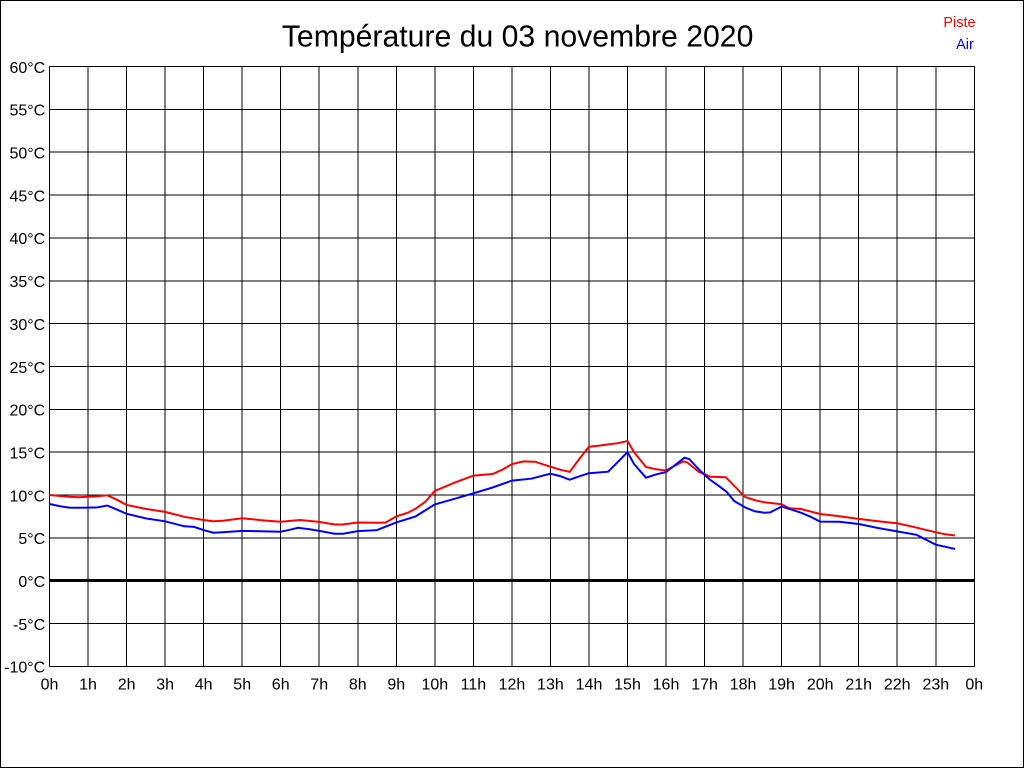 The height and width of the screenshot is (768, 1024). What do you see at coordinates (27, 496) in the screenshot?
I see `svg-text: 10°C` at bounding box center [27, 496].